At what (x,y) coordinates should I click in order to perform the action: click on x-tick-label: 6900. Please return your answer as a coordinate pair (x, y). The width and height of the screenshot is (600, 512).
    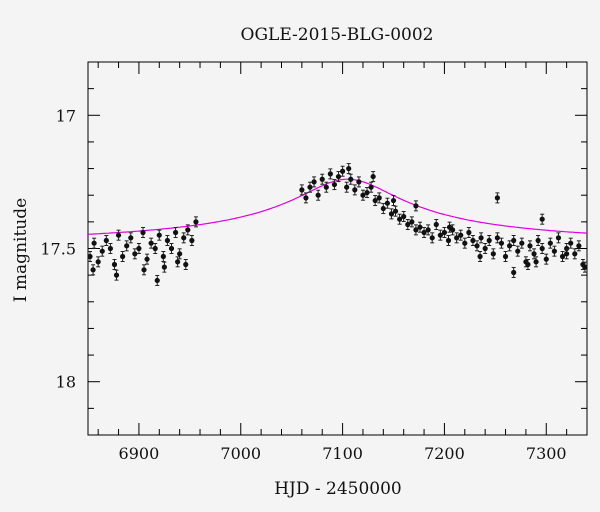
    Looking at the image, I should click on (139, 453).